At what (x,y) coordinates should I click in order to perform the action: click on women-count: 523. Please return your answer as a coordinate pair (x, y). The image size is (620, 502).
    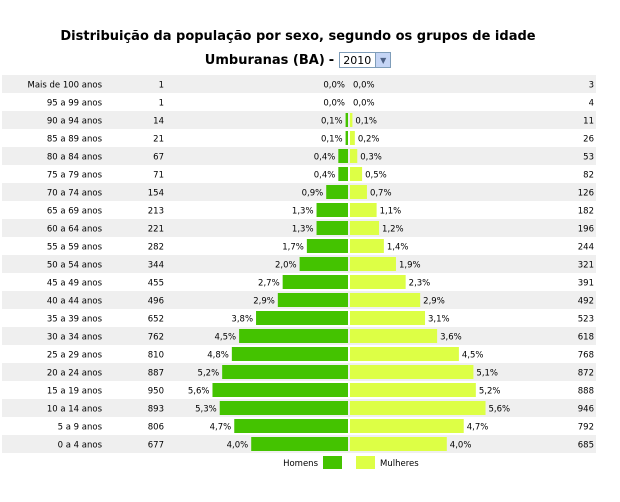
    Looking at the image, I should click on (586, 320).